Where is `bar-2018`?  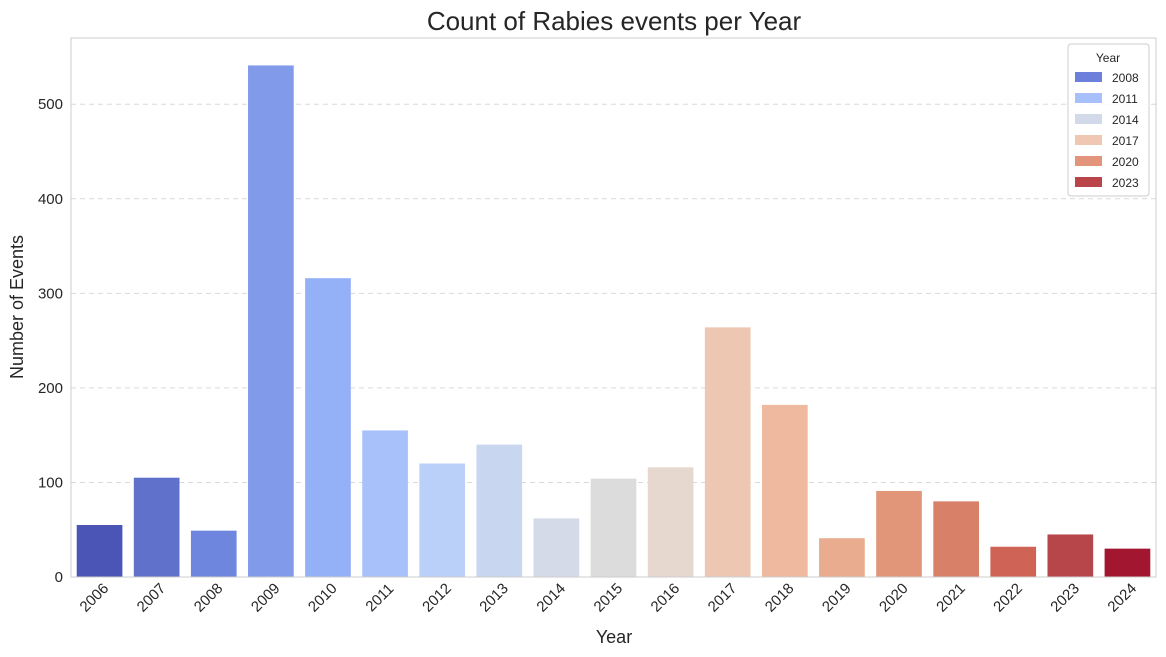
bar-2018 is located at coordinates (784, 490).